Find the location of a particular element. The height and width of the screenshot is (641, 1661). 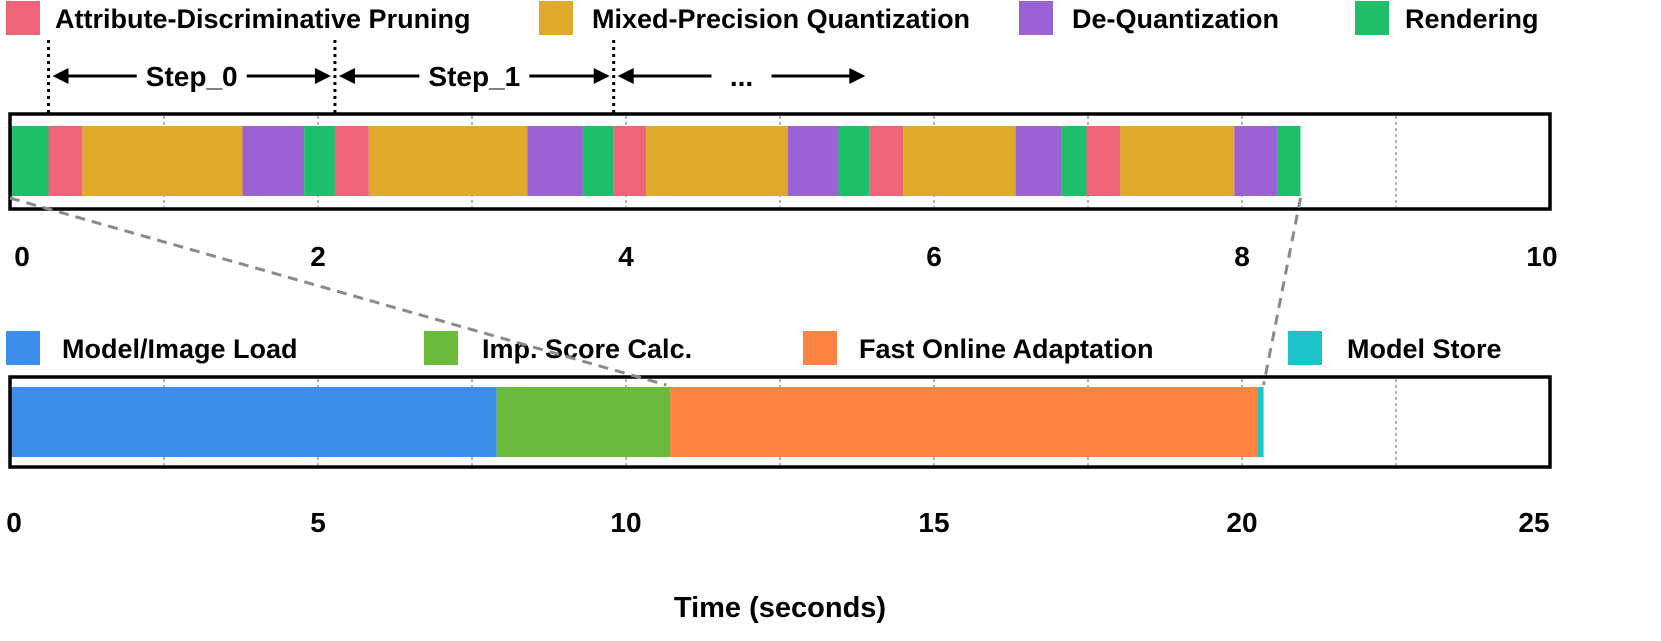

bottom-x-tick-label: 25 is located at coordinates (1533, 522).